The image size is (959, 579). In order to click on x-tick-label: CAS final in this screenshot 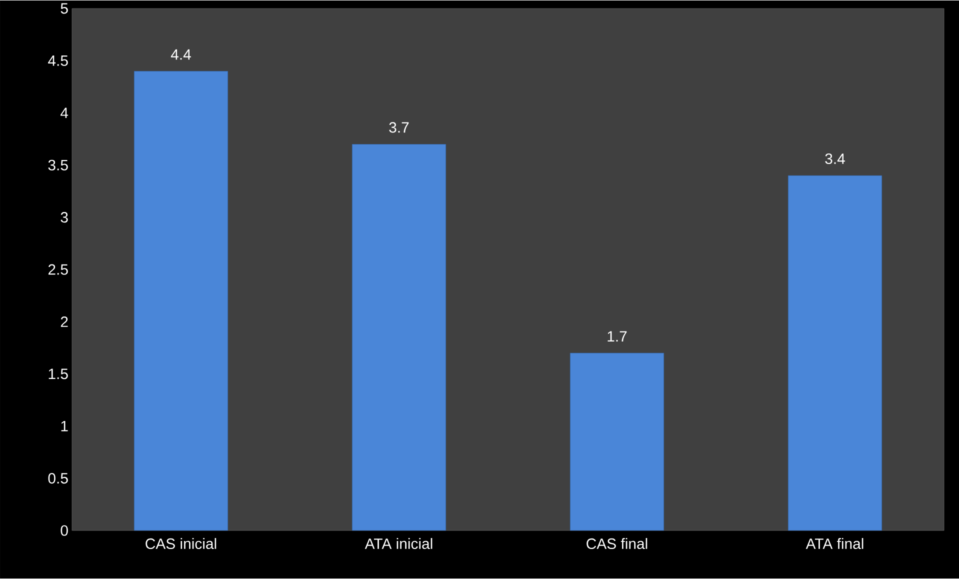, I will do `click(617, 544)`.